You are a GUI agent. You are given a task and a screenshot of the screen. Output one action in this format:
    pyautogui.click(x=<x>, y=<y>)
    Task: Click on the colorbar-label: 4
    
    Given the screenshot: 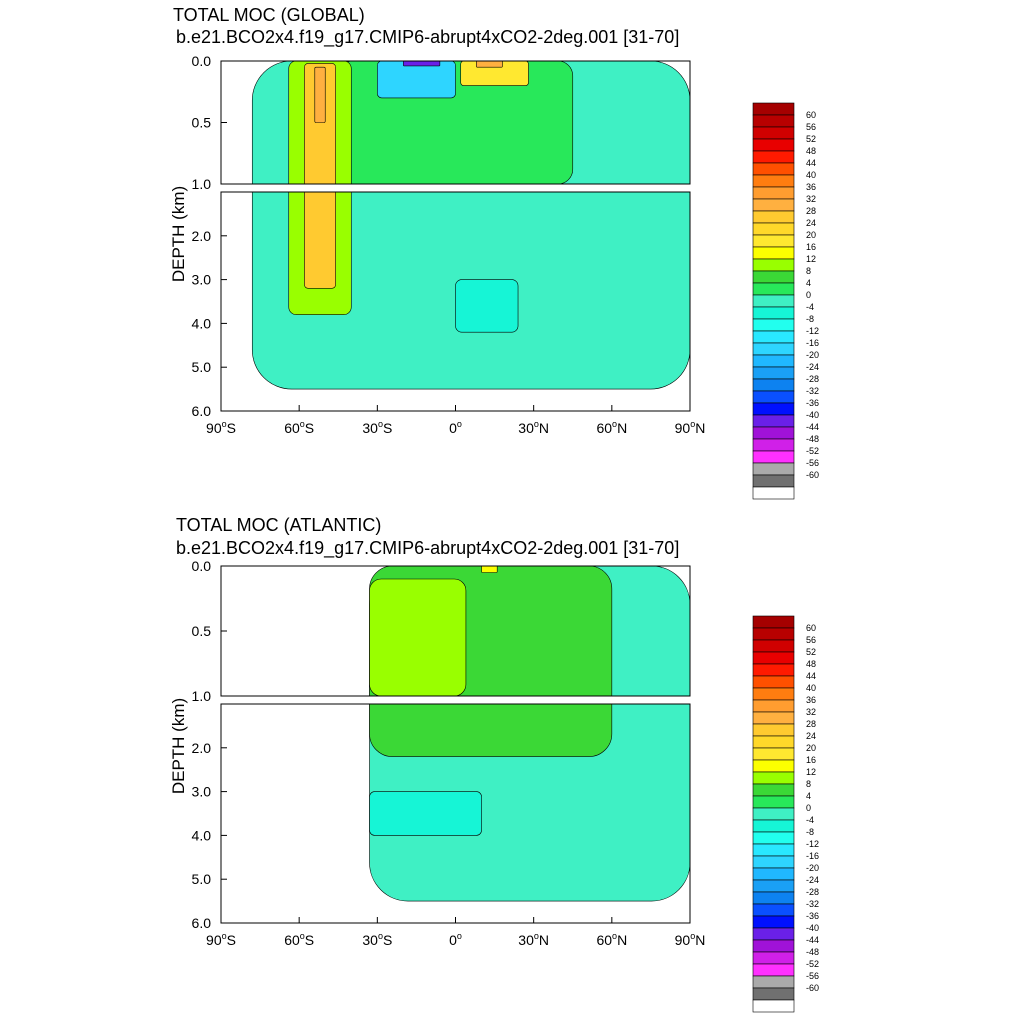 What is the action you would take?
    pyautogui.click(x=808, y=283)
    